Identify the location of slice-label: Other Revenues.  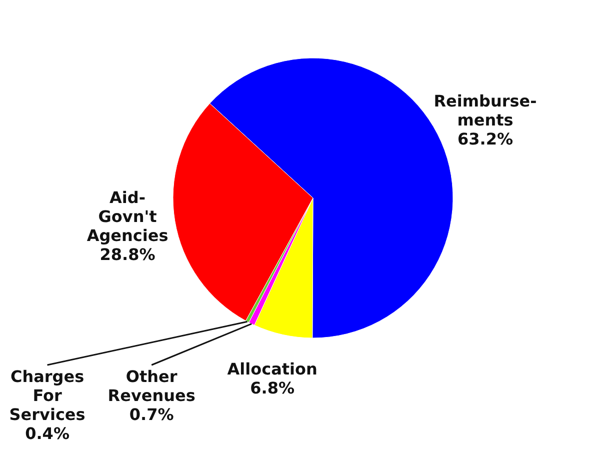
(152, 386).